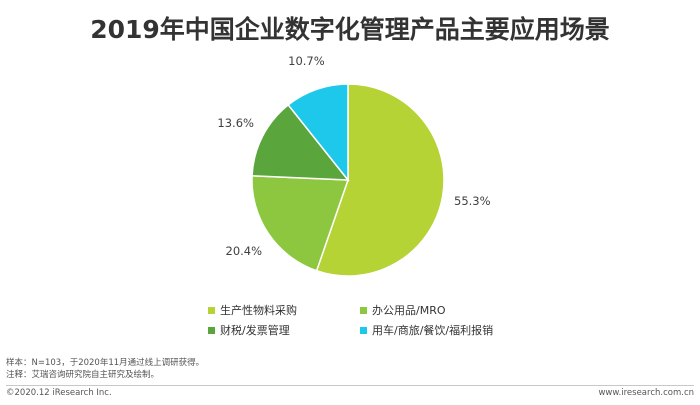 The height and width of the screenshot is (405, 700). I want to click on legend-label: 用车/商旅/餐饮/福利报销, so click(433, 330).